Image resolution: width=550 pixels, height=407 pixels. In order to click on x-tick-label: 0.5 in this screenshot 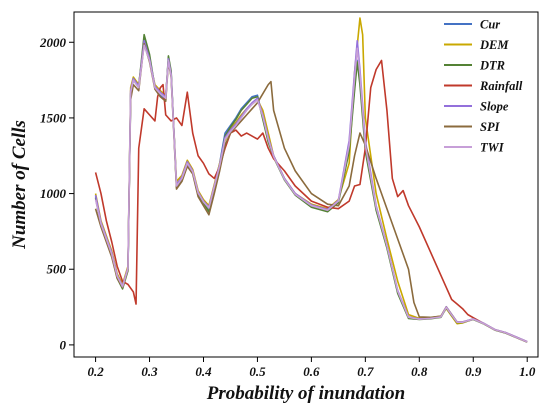, I will do `click(257, 371)`.